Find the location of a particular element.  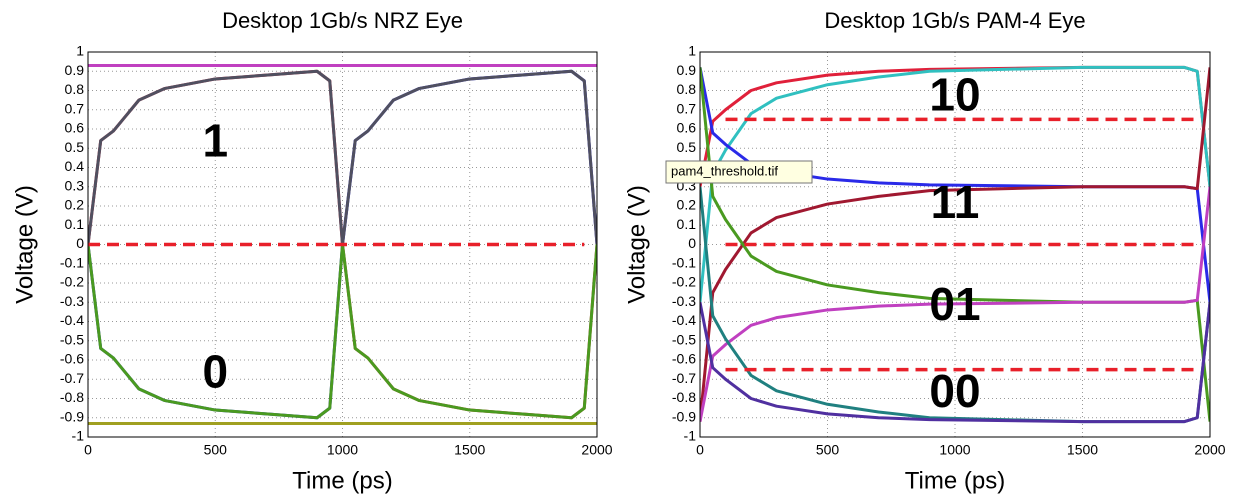

tooltip-text: pam4_threshold.tif is located at coordinates (724, 170).